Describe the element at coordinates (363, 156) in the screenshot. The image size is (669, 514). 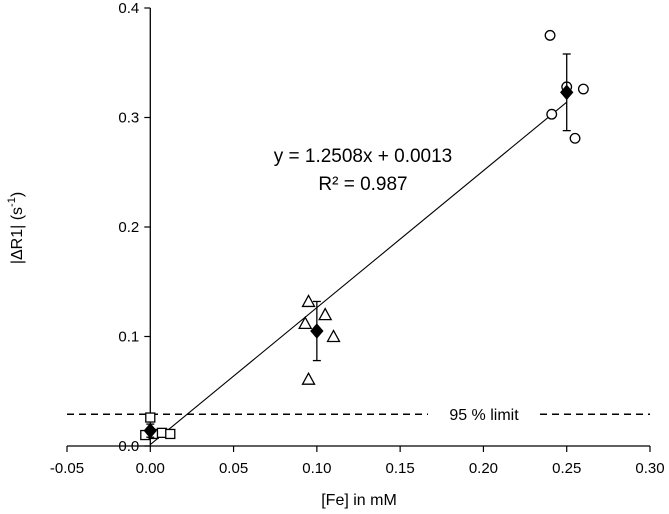
I see `fit-equation: y = 1.2508x + 0.0013` at that location.